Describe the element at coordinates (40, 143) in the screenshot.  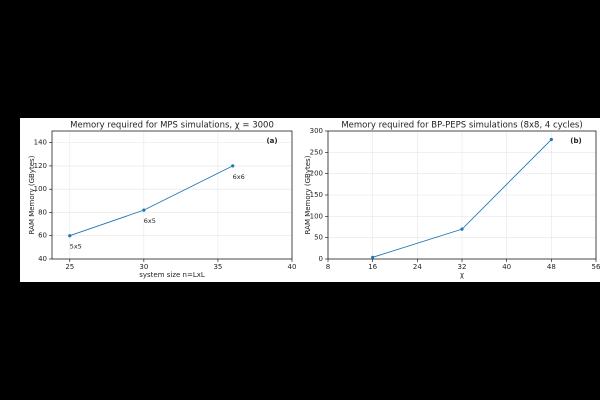
I see `y-tick-label: 140` at that location.